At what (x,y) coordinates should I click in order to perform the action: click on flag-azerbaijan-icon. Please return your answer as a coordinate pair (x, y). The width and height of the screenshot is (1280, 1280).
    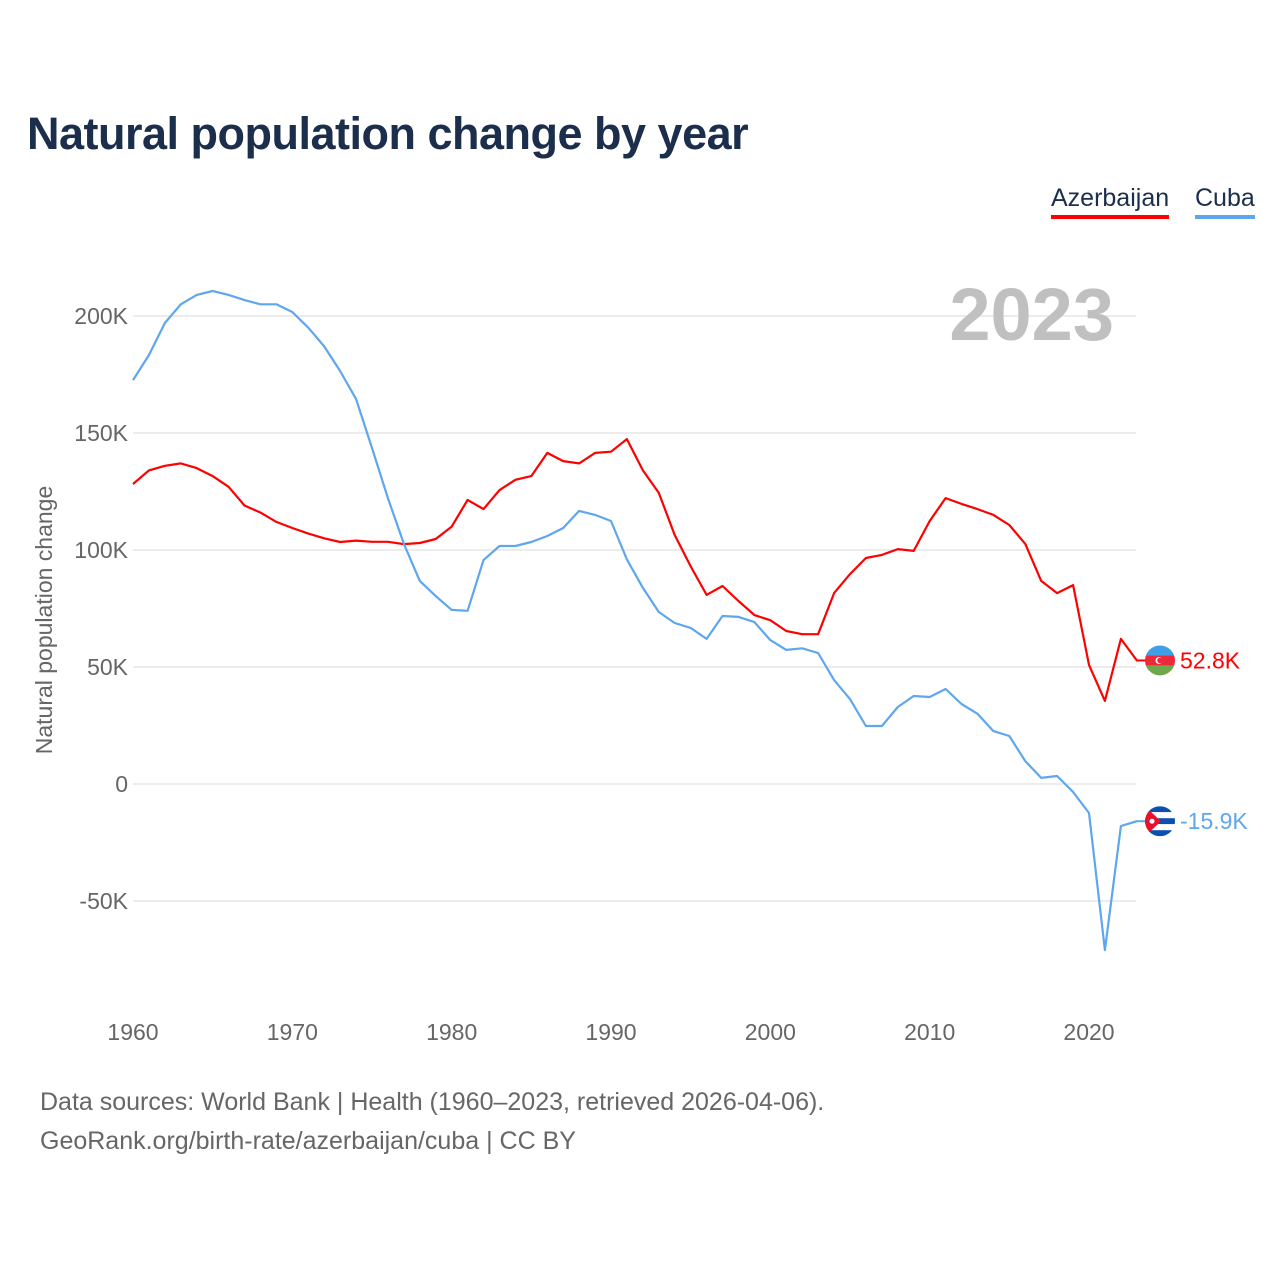
    Looking at the image, I should click on (1160, 660).